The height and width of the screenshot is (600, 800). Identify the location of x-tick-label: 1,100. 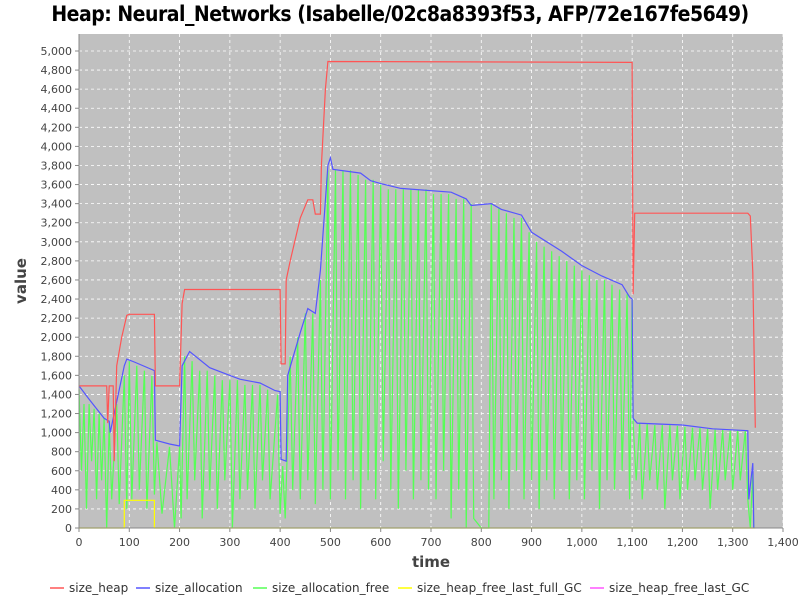
(632, 542).